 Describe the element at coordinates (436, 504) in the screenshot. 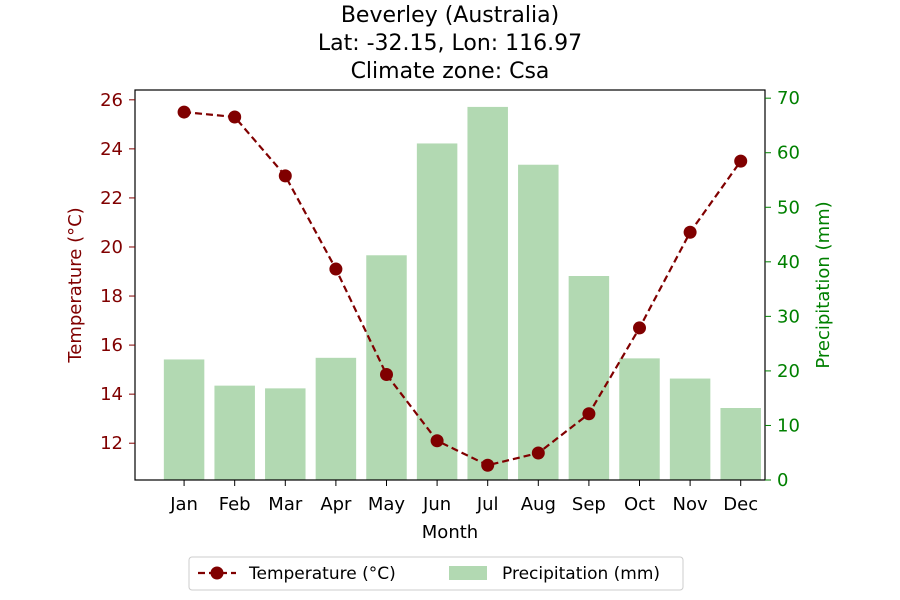

I see `x-tick-label-jun: Jun` at that location.